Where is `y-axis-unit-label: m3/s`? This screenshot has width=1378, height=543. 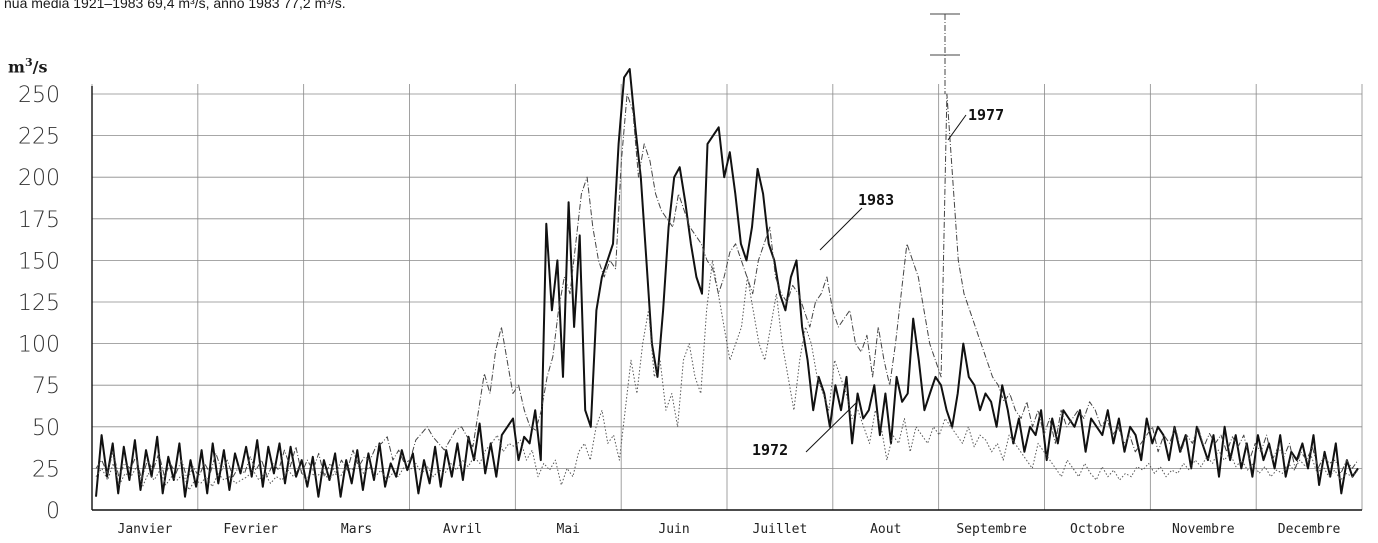
y-axis-unit-label: m3/s is located at coordinates (27, 66).